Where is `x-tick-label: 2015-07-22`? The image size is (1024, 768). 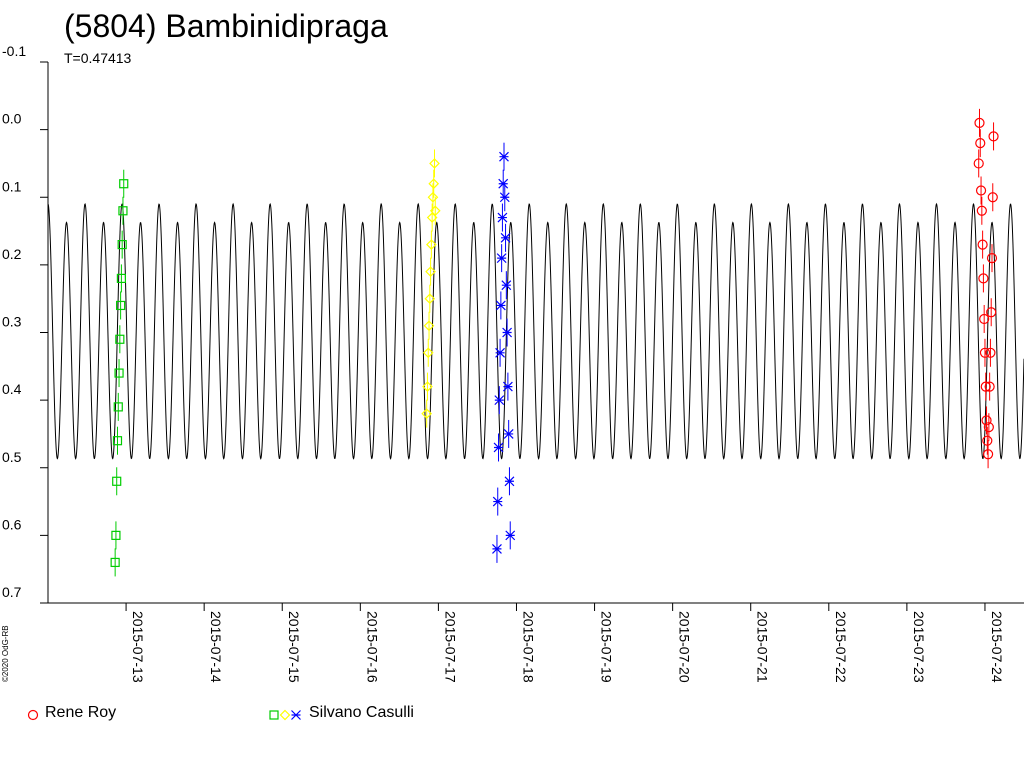 x-tick-label: 2015-07-22 is located at coordinates (841, 647).